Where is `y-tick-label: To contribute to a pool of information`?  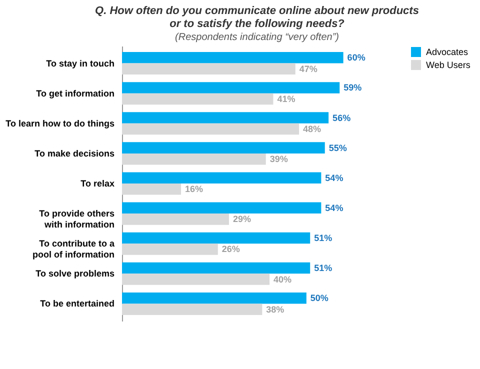 y-tick-label: To contribute to a pool of information is located at coordinates (74, 249).